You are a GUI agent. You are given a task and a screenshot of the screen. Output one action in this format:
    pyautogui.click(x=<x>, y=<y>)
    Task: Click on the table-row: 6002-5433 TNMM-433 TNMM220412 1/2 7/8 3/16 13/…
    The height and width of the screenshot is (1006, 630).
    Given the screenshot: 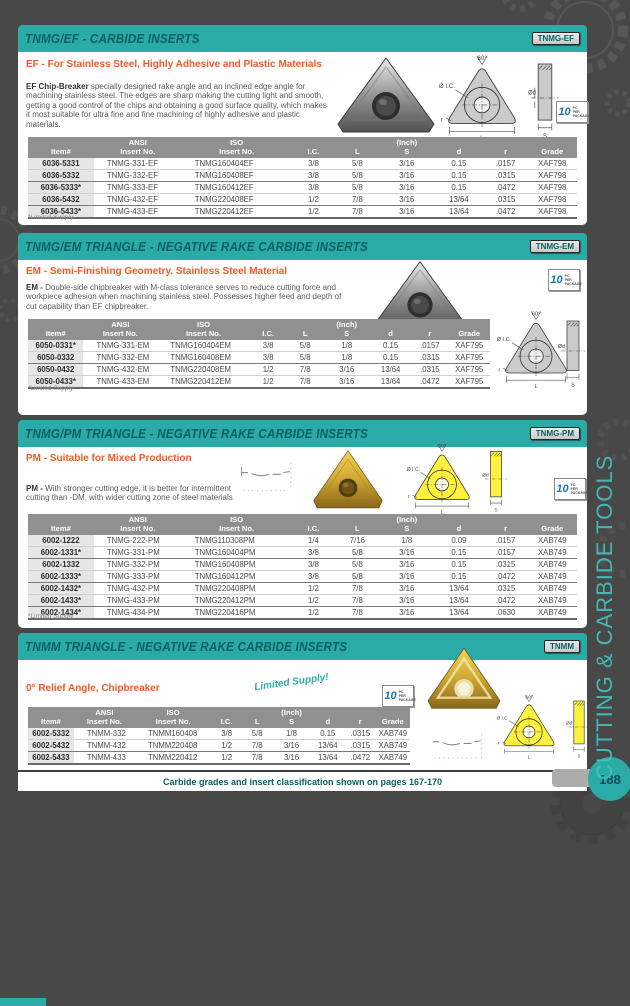 What is the action you would take?
    pyautogui.click(x=219, y=758)
    